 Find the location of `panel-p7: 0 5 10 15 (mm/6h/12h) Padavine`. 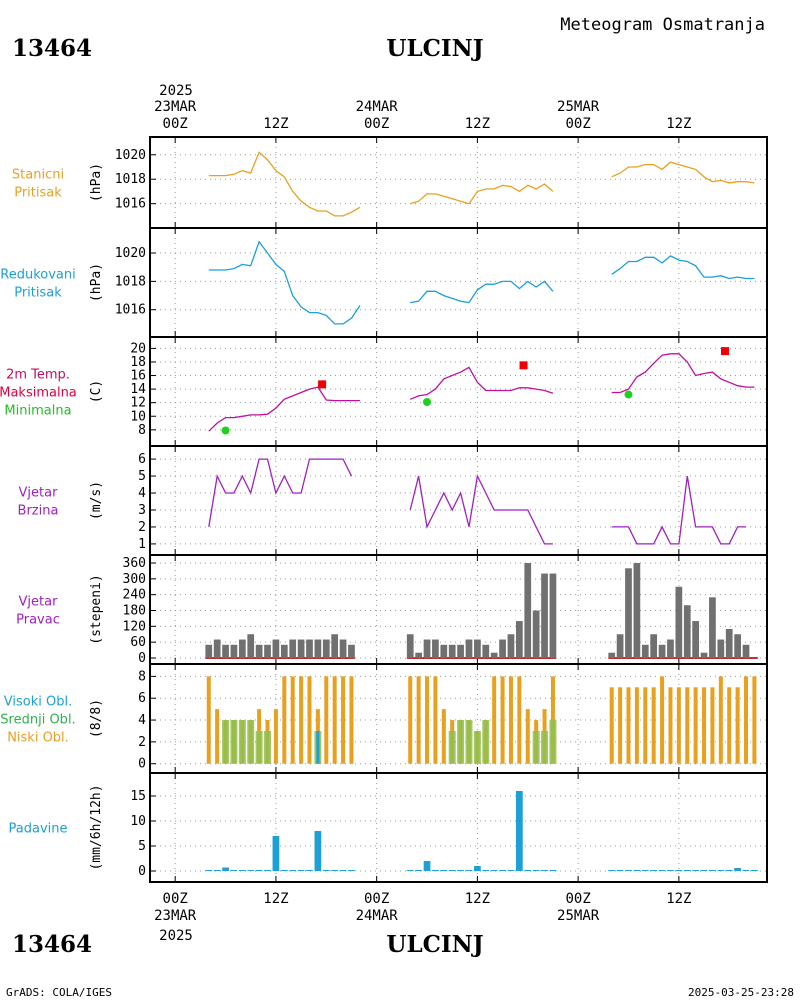

panel-p7: 0 5 10 15 (mm/6h/12h) Padavine is located at coordinates (388, 827).